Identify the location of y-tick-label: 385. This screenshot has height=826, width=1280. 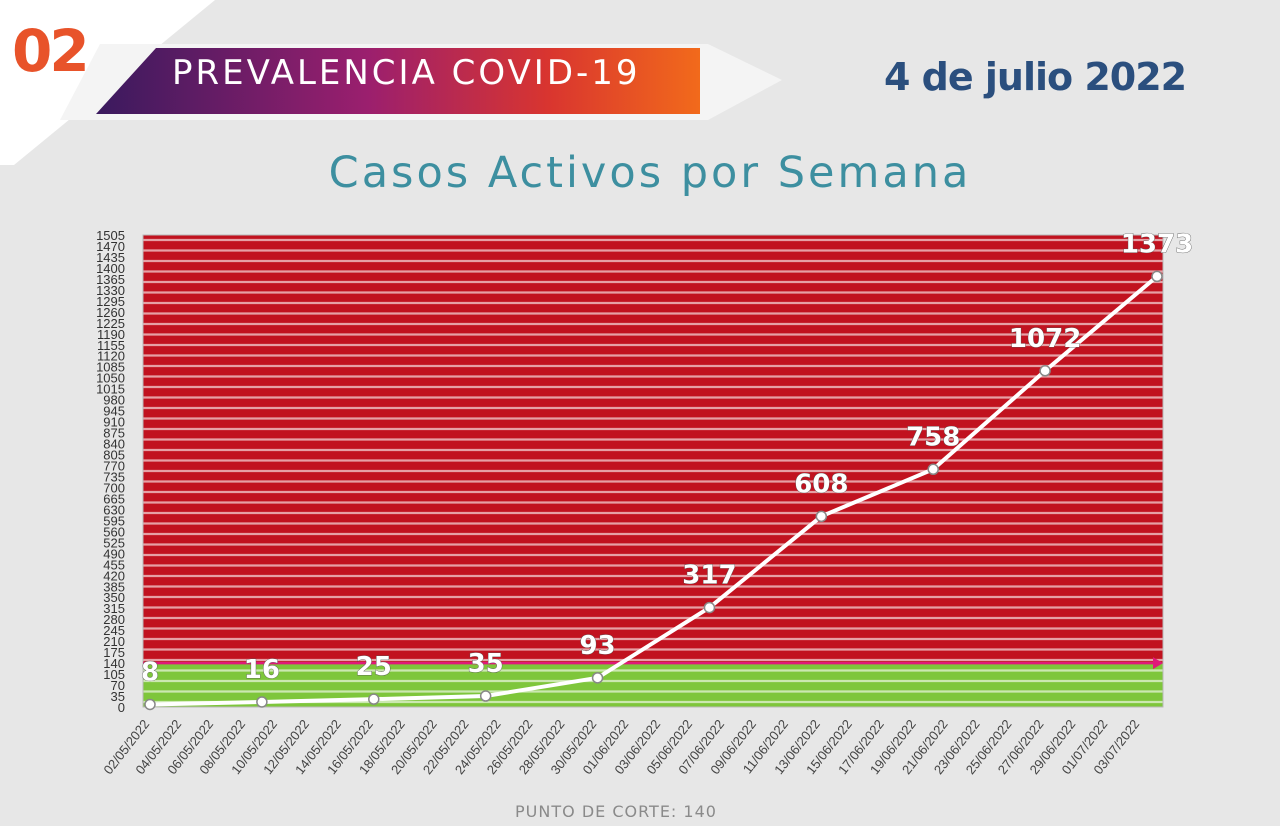
(114, 586).